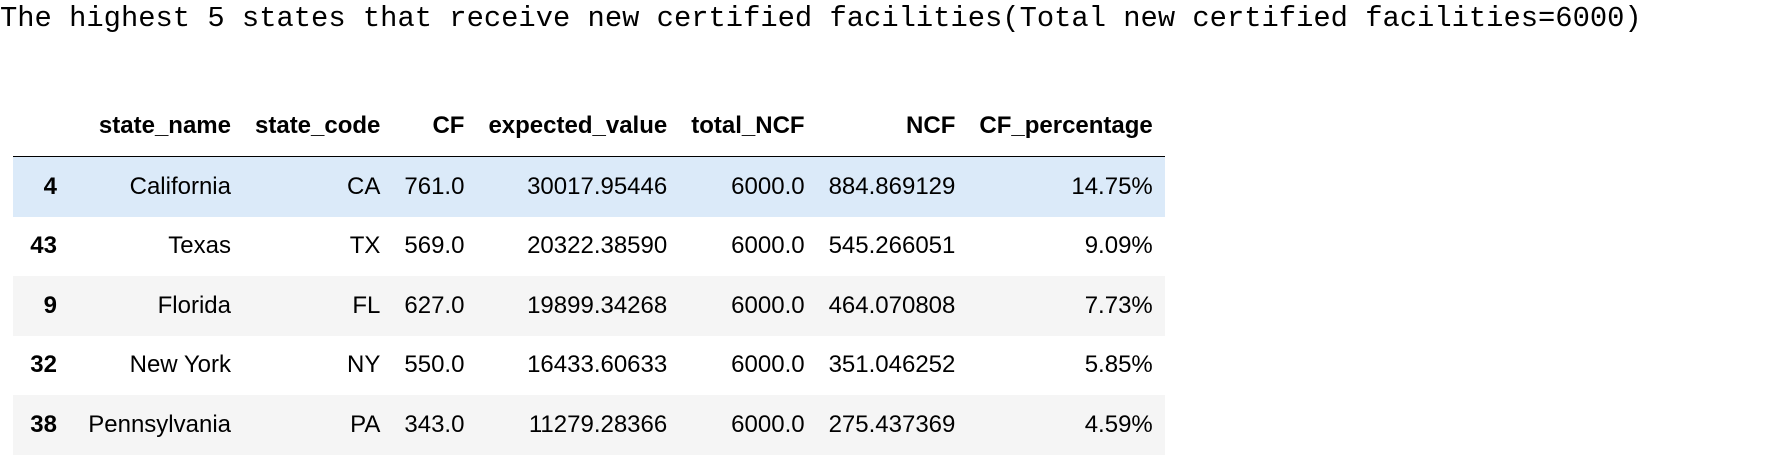 The width and height of the screenshot is (1776, 462). I want to click on header-cf: CF, so click(434, 126).